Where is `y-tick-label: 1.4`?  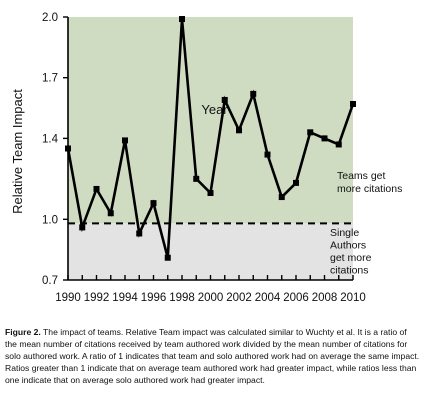 y-tick-label: 1.4 is located at coordinates (50, 139).